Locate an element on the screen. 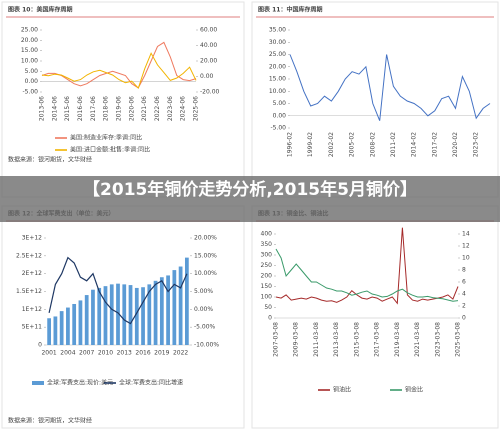 Image resolution: width=500 pixels, height=431 pixels. x-tick-label: 2002-02 is located at coordinates (331, 144).